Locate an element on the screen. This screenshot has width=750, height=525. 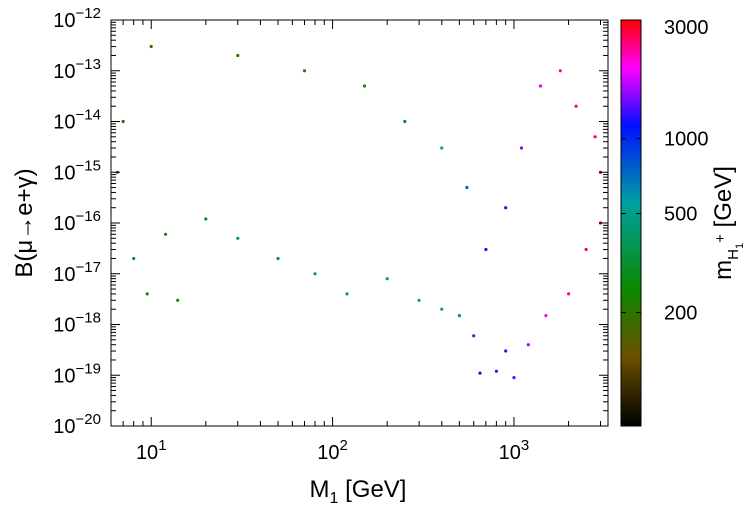
y-tick-label: 10−14 is located at coordinates (77, 120).